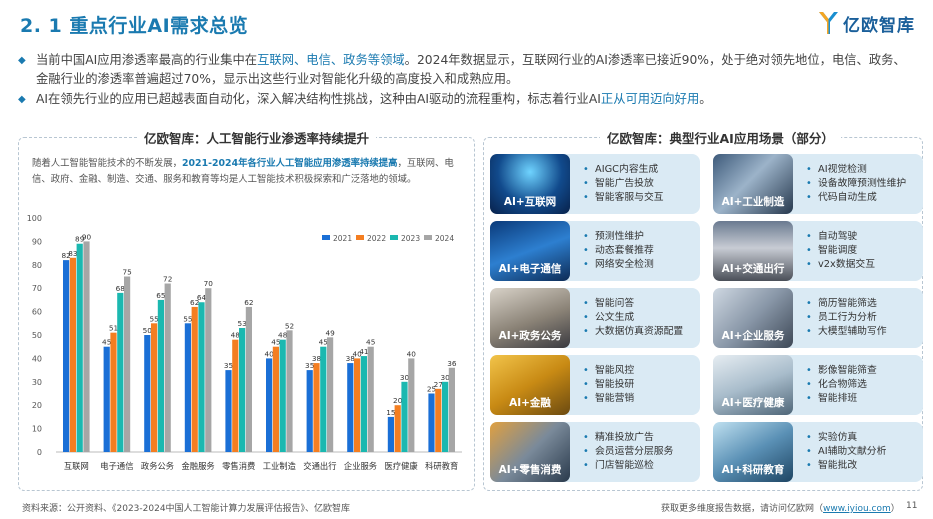 This screenshot has width=933, height=519. What do you see at coordinates (394, 237) in the screenshot?
I see `legend-swatch-2023` at bounding box center [394, 237].